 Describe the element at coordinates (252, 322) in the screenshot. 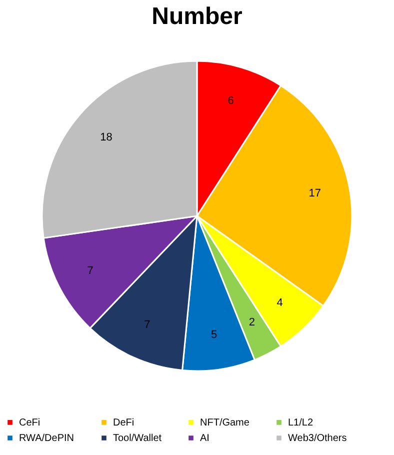

I see `data-label: 2` at that location.